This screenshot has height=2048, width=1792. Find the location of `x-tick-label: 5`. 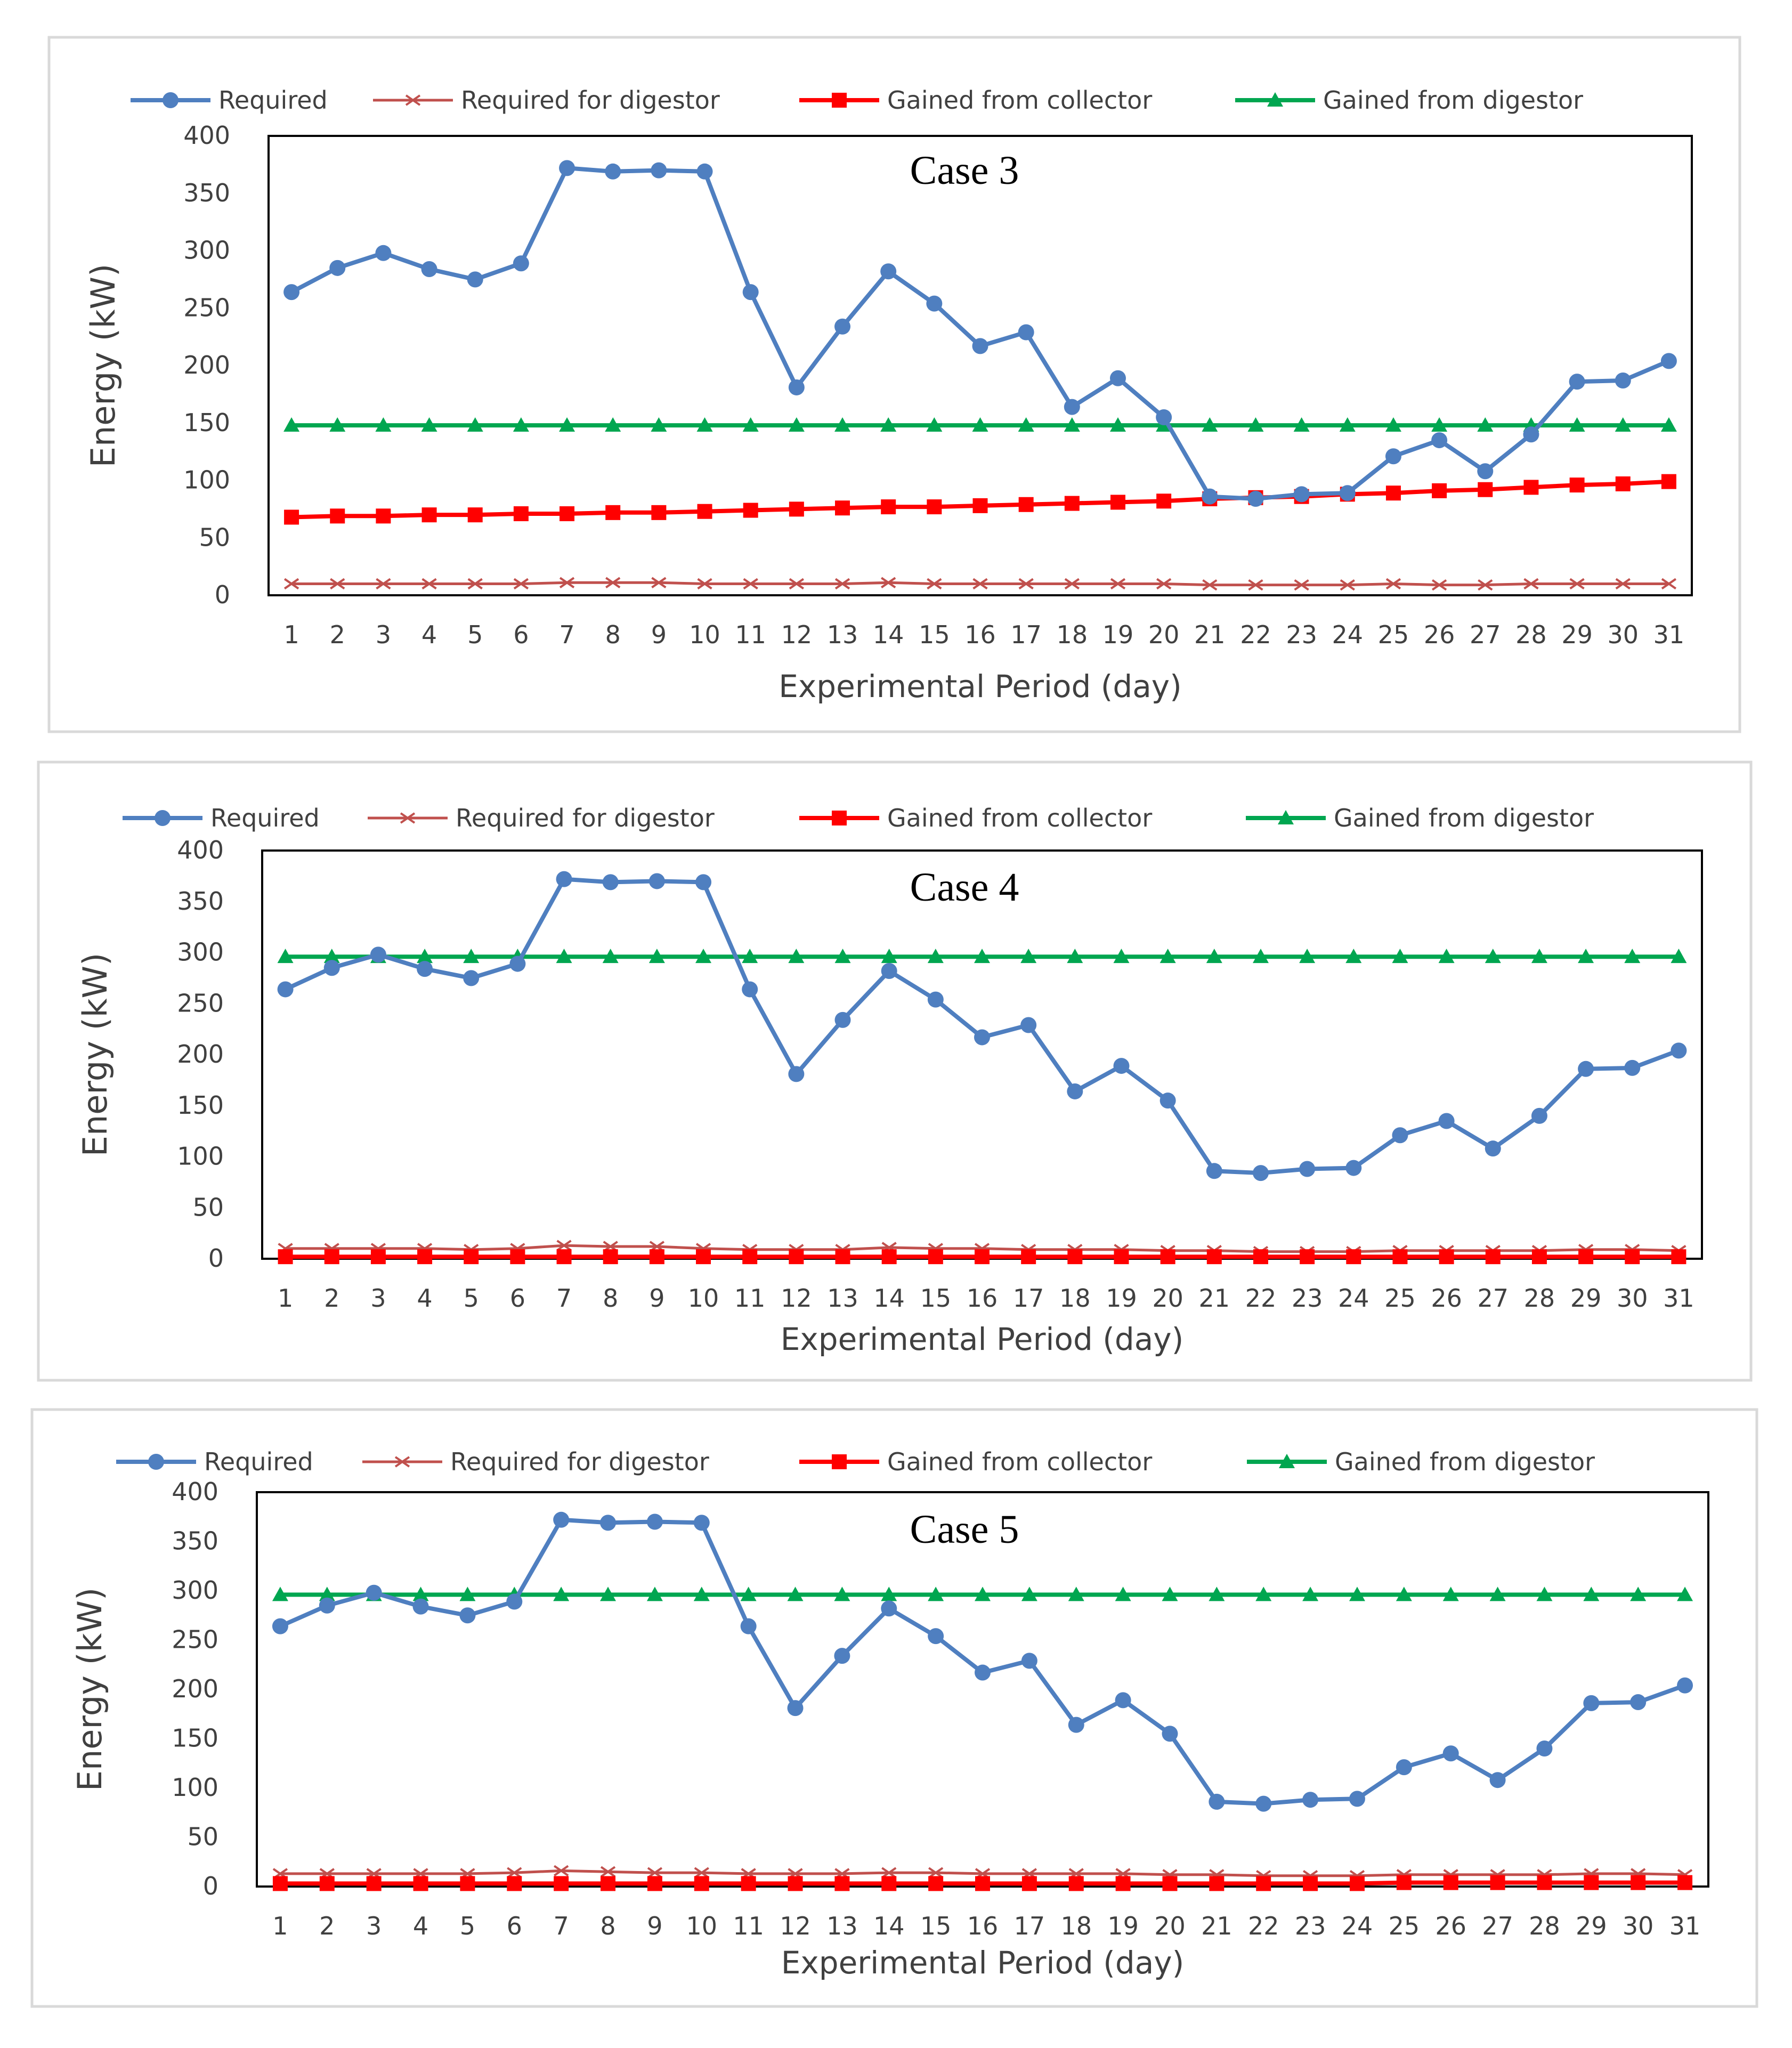

x-tick-label: 5 is located at coordinates (471, 1298).